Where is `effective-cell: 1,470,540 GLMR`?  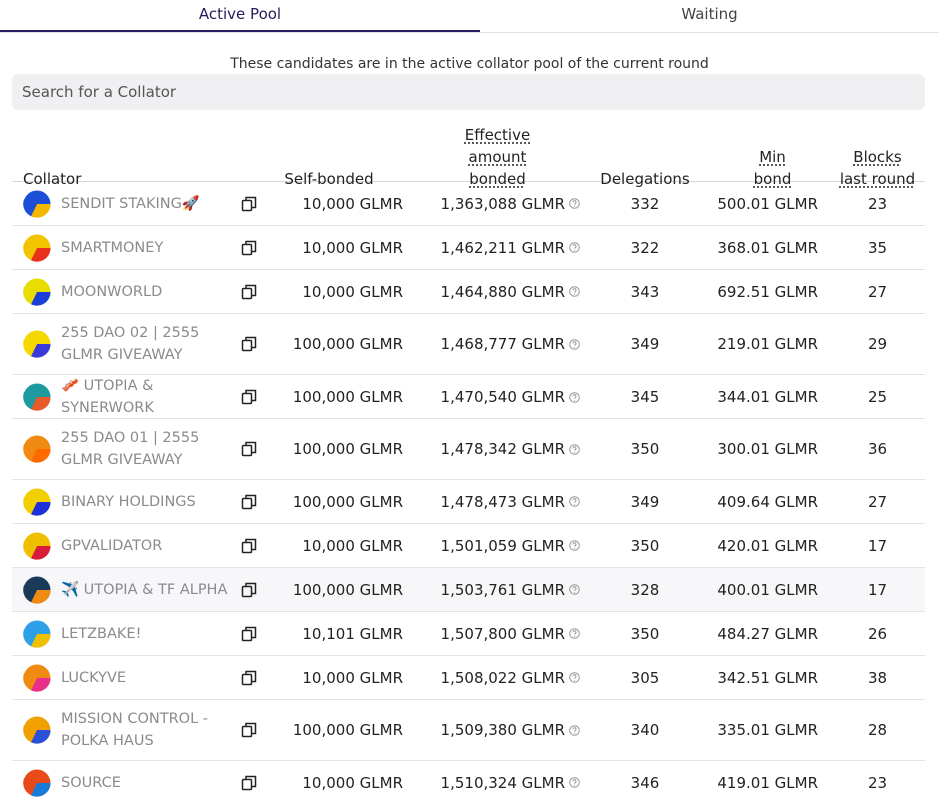 effective-cell: 1,470,540 GLMR is located at coordinates (502, 397).